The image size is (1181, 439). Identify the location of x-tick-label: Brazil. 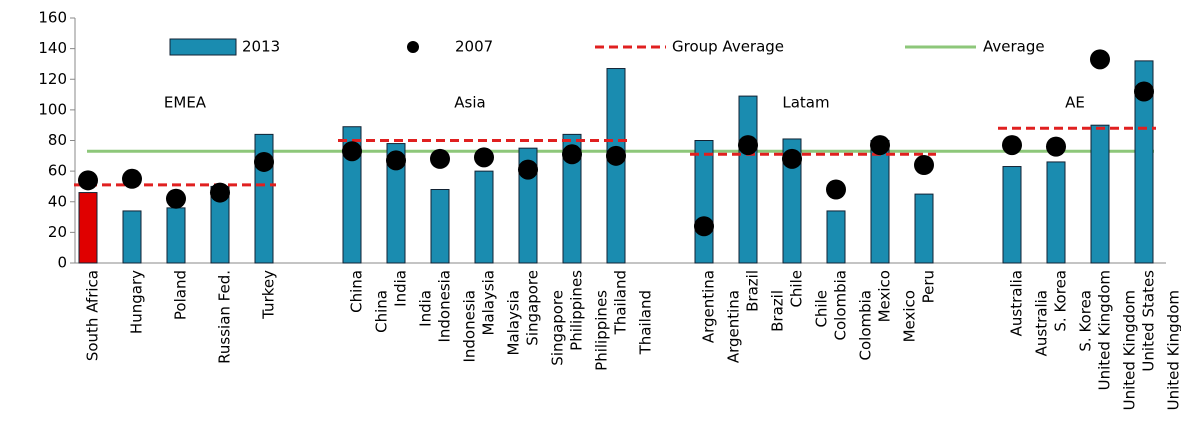
(753, 291).